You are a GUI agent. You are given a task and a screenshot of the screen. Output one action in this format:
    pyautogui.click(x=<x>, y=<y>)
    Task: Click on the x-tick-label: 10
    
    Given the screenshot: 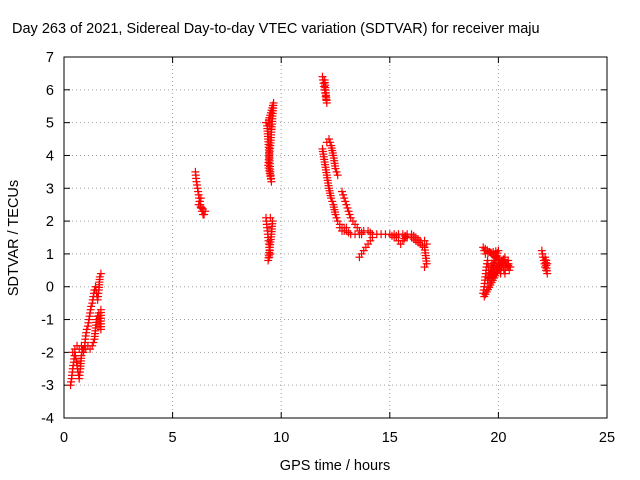 What is the action you would take?
    pyautogui.click(x=281, y=438)
    